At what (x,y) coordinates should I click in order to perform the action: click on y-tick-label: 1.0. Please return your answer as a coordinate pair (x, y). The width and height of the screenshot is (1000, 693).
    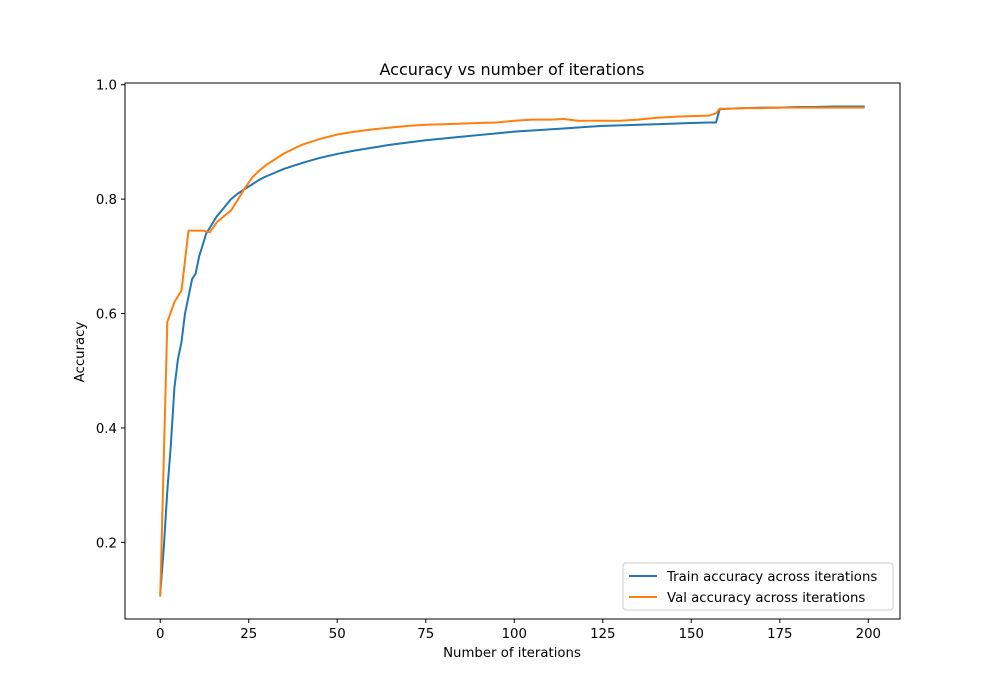
    Looking at the image, I should click on (106, 86).